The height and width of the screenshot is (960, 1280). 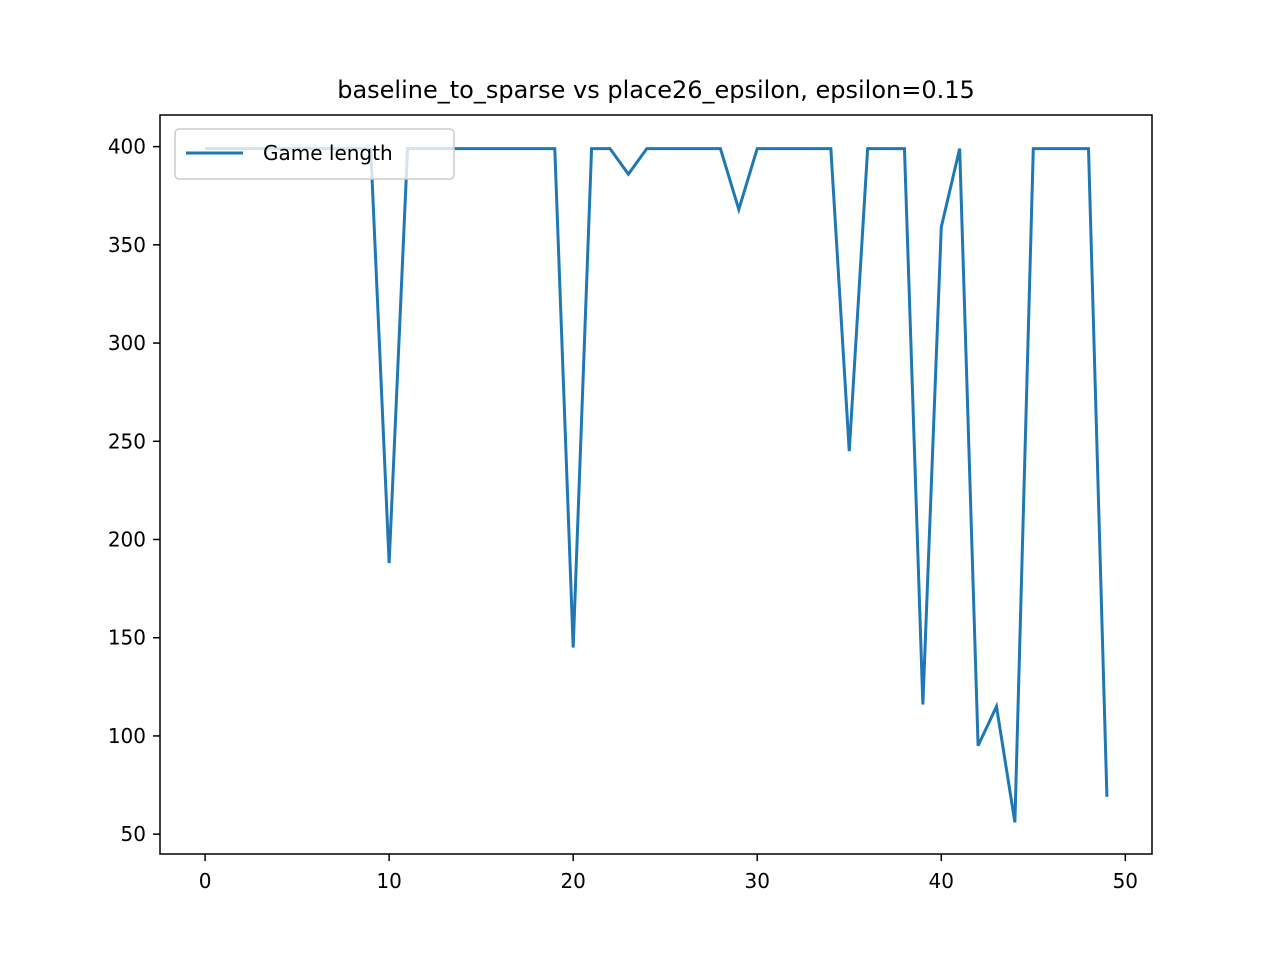 What do you see at coordinates (328, 153) in the screenshot?
I see `legend-label: Game length` at bounding box center [328, 153].